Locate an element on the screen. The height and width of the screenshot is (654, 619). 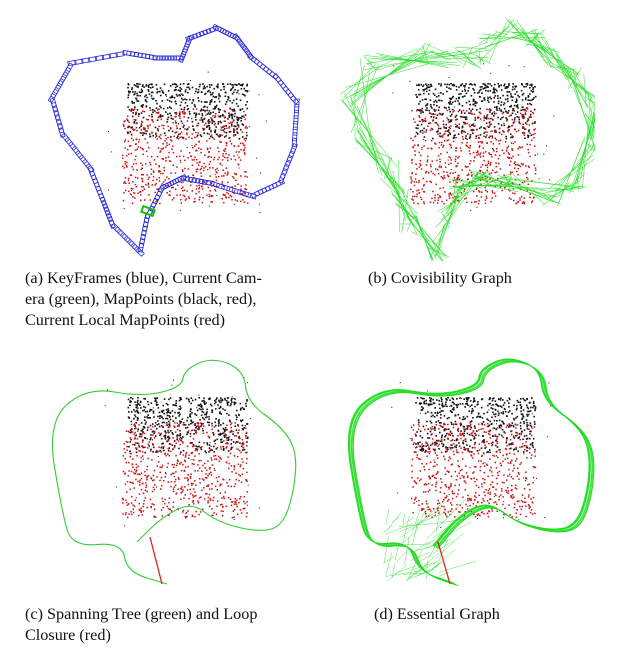
caption-c-line-2: Closure (red) is located at coordinates (68, 635).